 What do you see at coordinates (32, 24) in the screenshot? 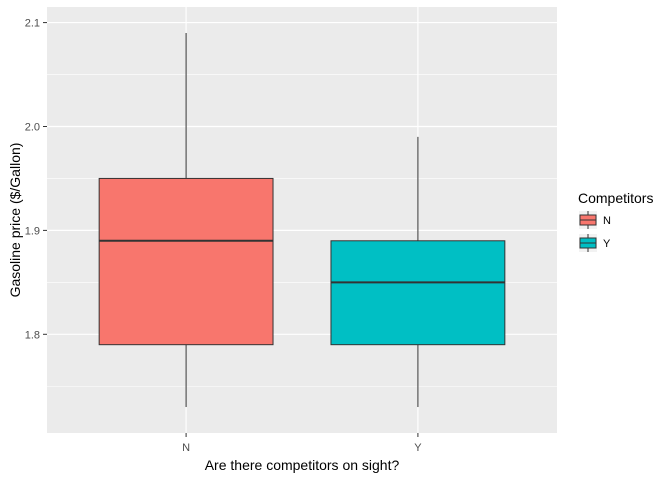
I see `y-tick-label: 2.1` at bounding box center [32, 24].